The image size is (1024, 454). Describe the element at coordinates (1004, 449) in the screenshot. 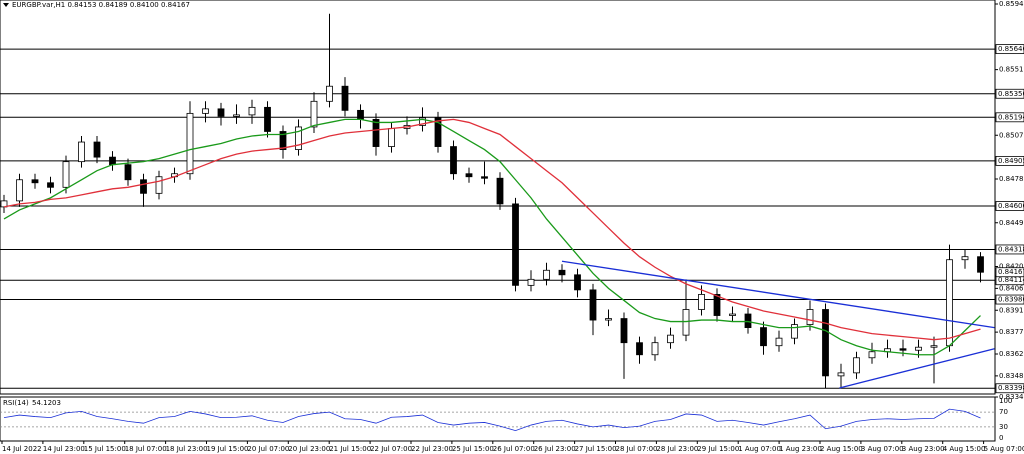

I see `x-tick-label: 5 Aug 07:00` at that location.